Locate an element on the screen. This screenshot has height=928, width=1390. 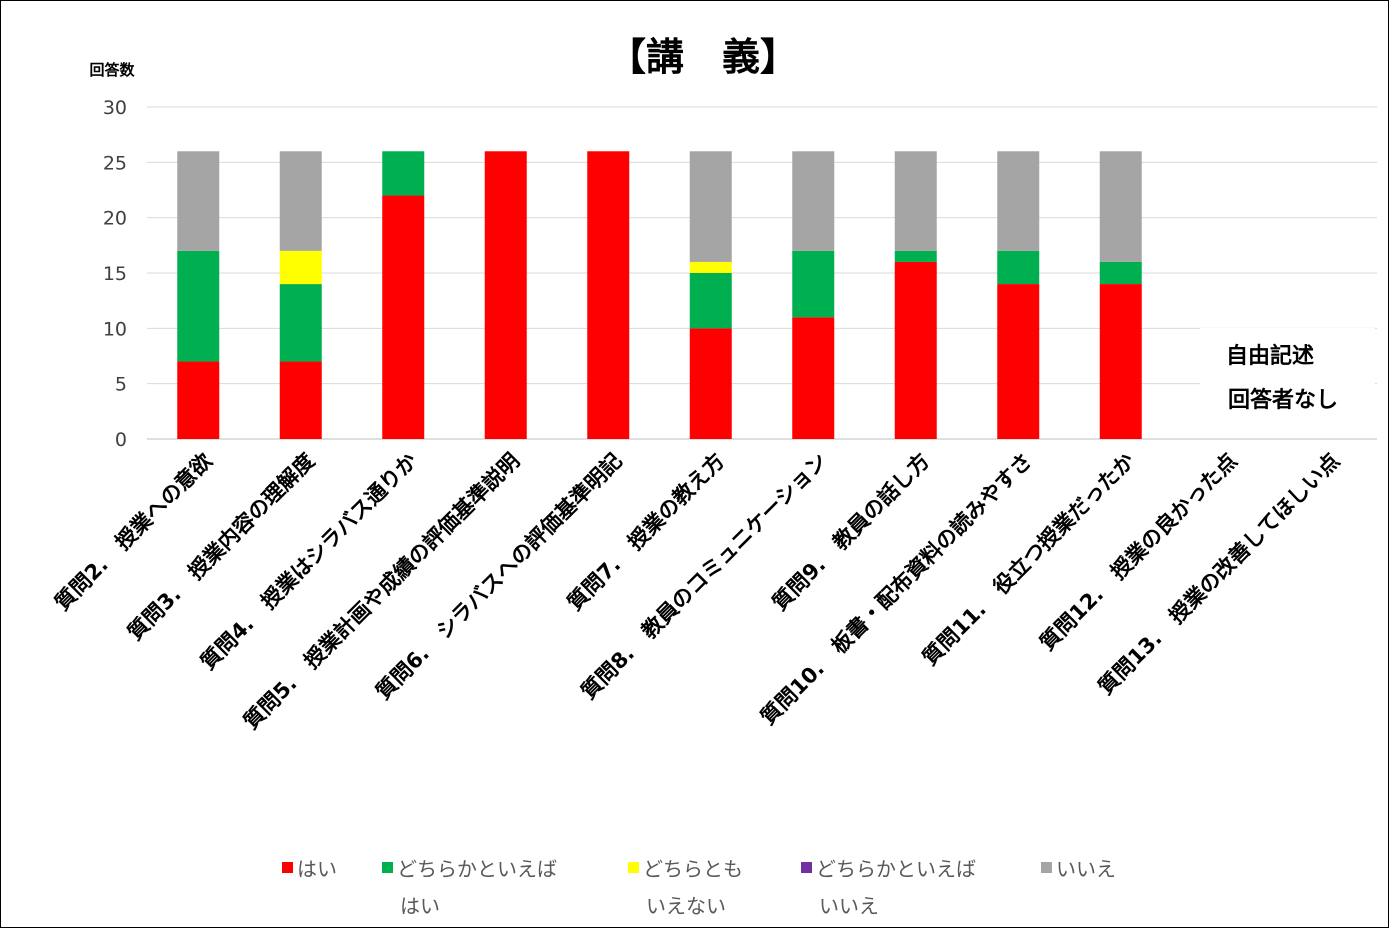
legend-item: どちらかといえば はい is located at coordinates (469, 887).